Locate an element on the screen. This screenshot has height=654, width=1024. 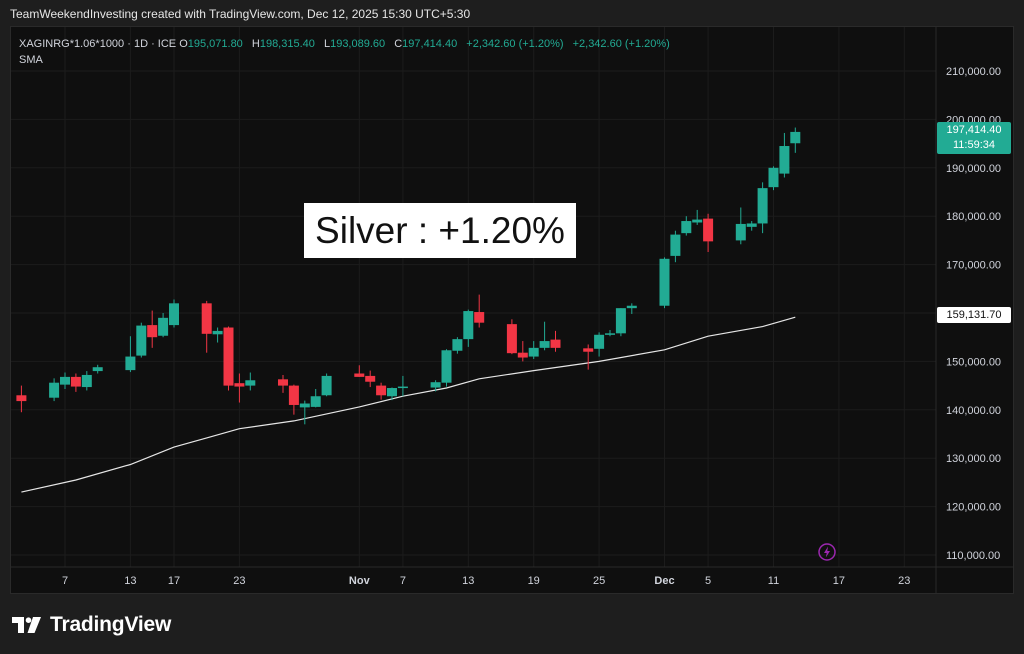
high-key: H is located at coordinates (255, 44).